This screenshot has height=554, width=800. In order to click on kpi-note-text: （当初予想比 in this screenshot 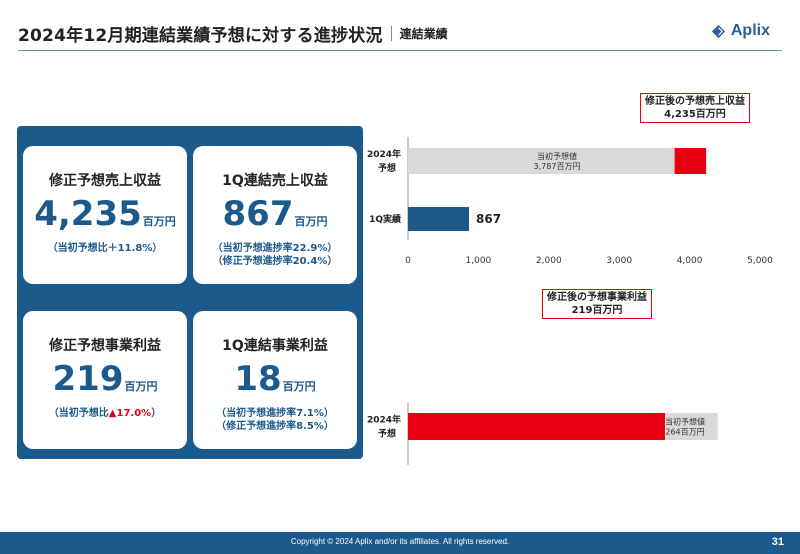, I will do `click(78, 413)`.